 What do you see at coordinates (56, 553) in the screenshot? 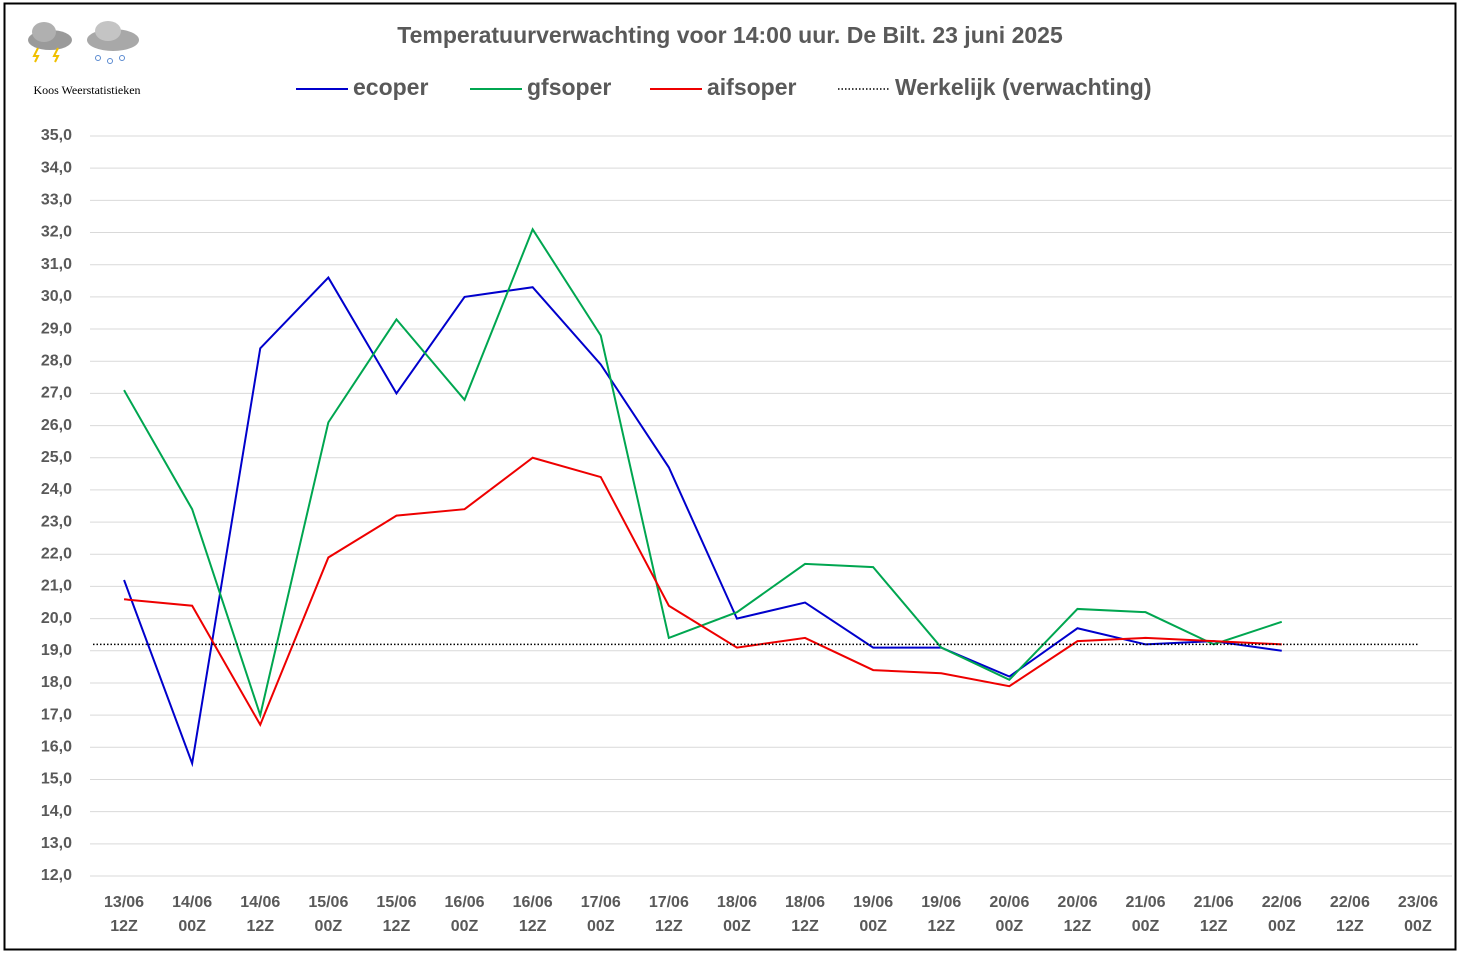
I see `y-tick-label: 22,0` at bounding box center [56, 553].